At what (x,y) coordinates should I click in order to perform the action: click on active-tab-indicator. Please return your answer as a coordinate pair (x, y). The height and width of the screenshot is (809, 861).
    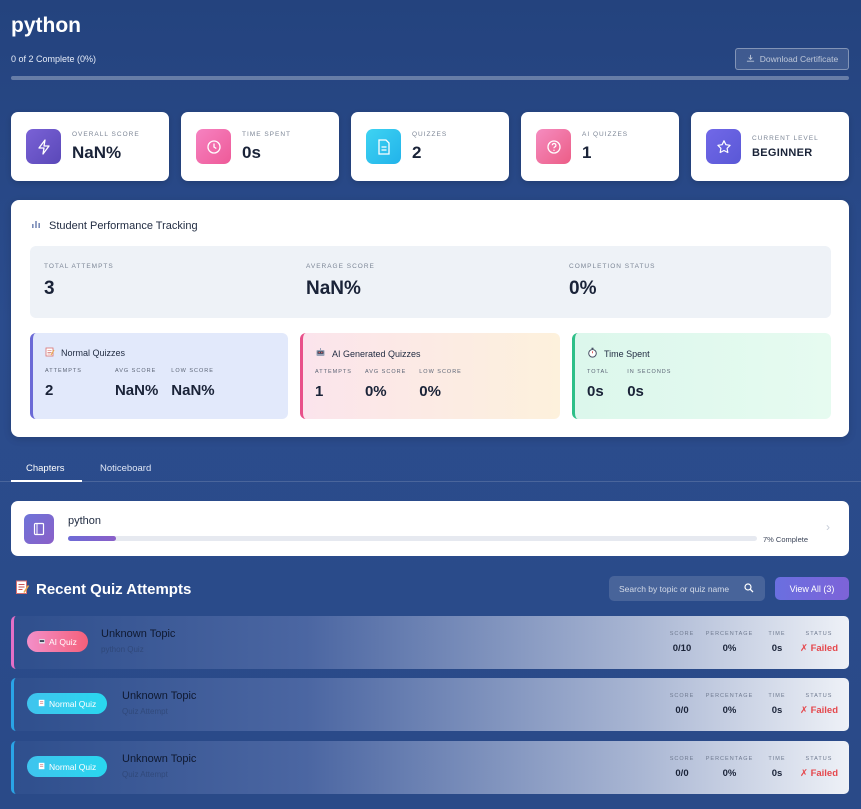
    Looking at the image, I should click on (46, 481).